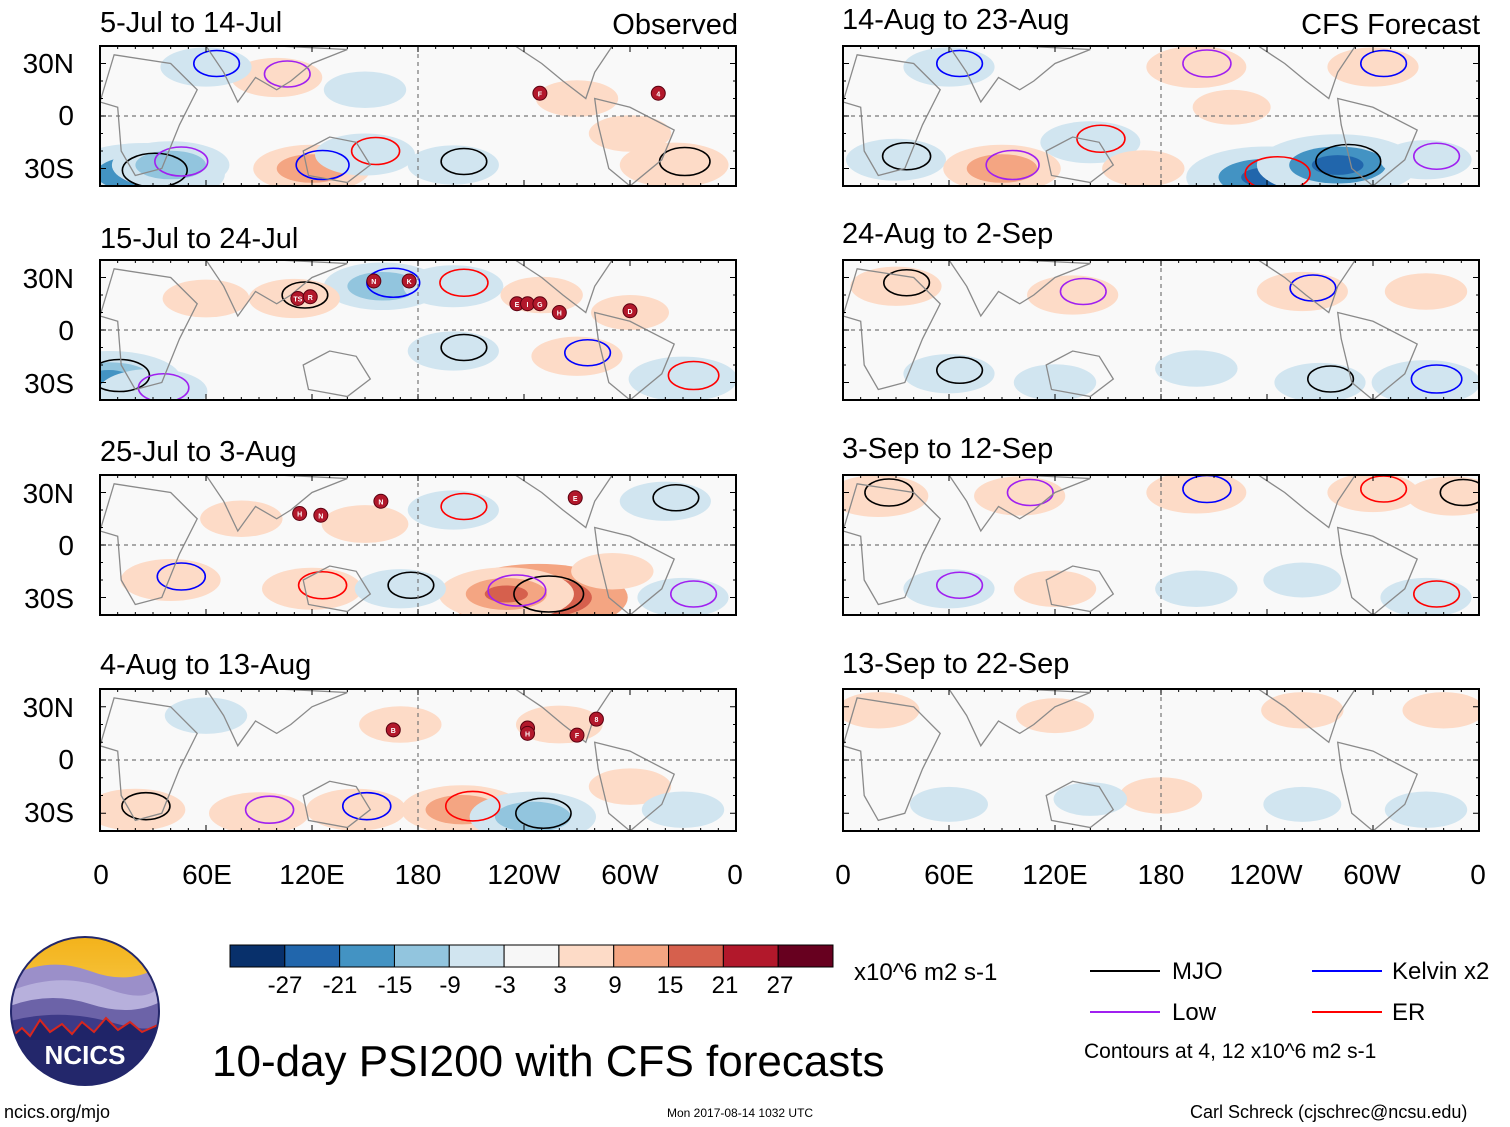 The width and height of the screenshot is (1510, 1127). I want to click on colorbar-tick: 21, so click(725, 985).